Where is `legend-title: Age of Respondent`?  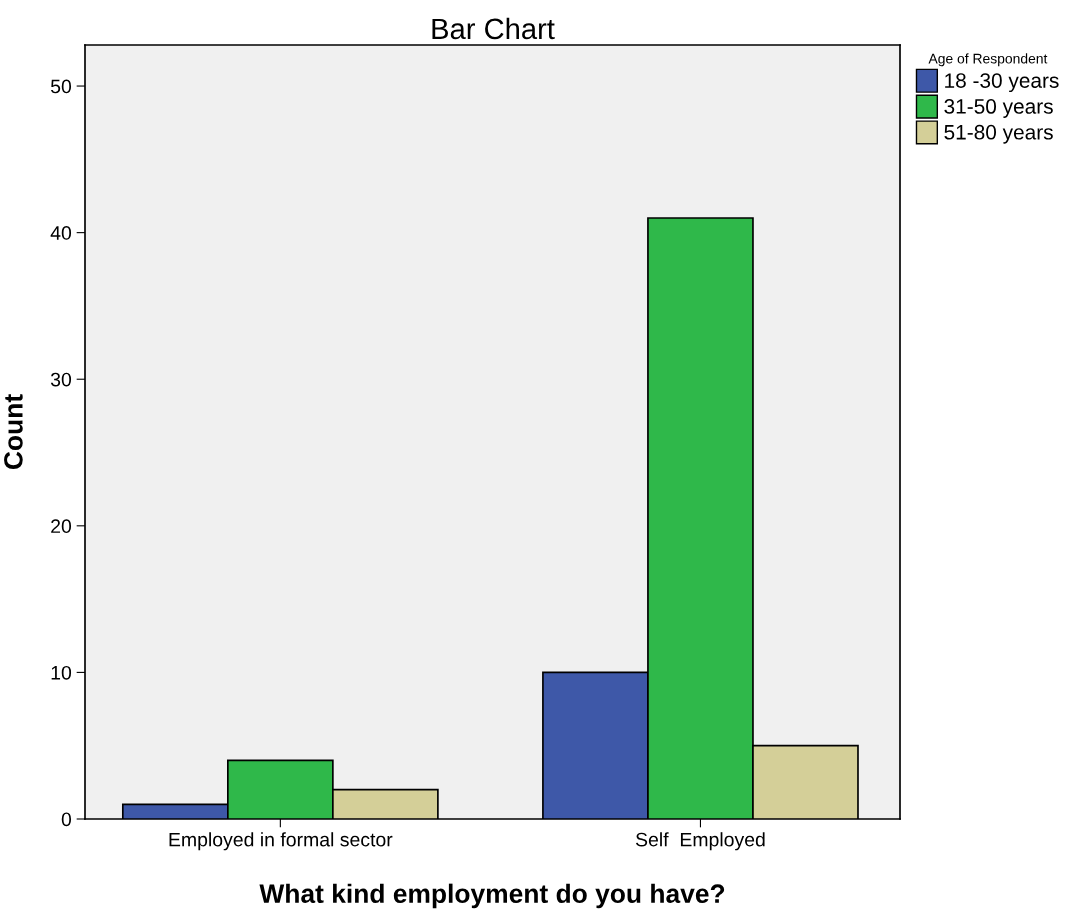
legend-title: Age of Respondent is located at coordinates (988, 60).